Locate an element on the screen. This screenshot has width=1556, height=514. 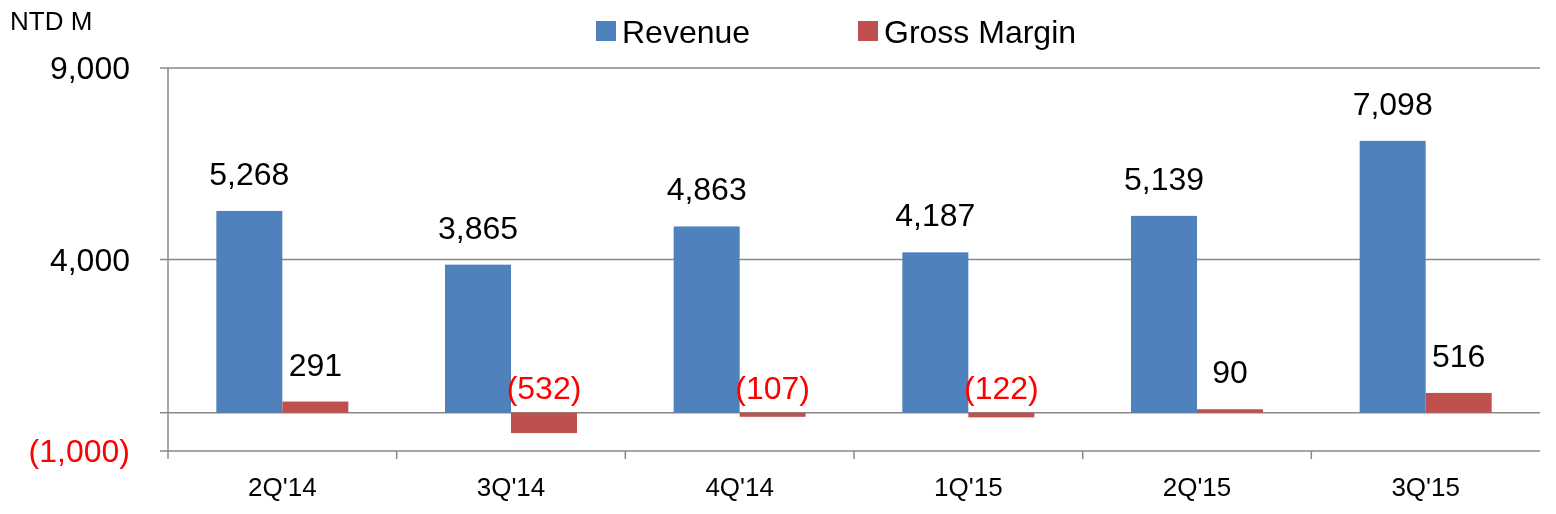
x-tick-label: 1Q'15 is located at coordinates (968, 487).